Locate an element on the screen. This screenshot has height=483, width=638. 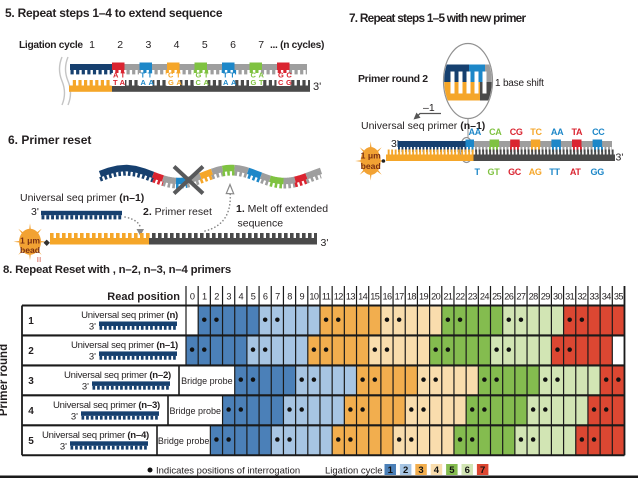
svg-text:5. Repeat steps 1–4 to extend: 5. Repeat steps 1–4 to extend sequence is located at coordinates (114, 13).